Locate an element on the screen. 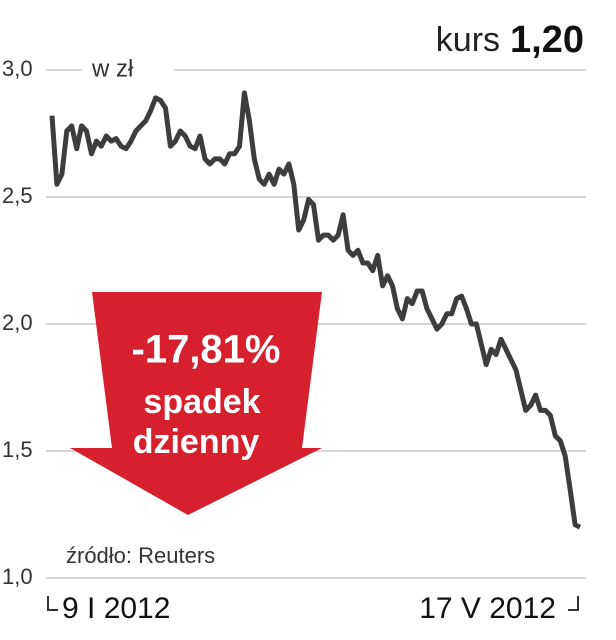 This screenshot has width=616, height=640. y-tick-label: 3,0 is located at coordinates (17, 68).